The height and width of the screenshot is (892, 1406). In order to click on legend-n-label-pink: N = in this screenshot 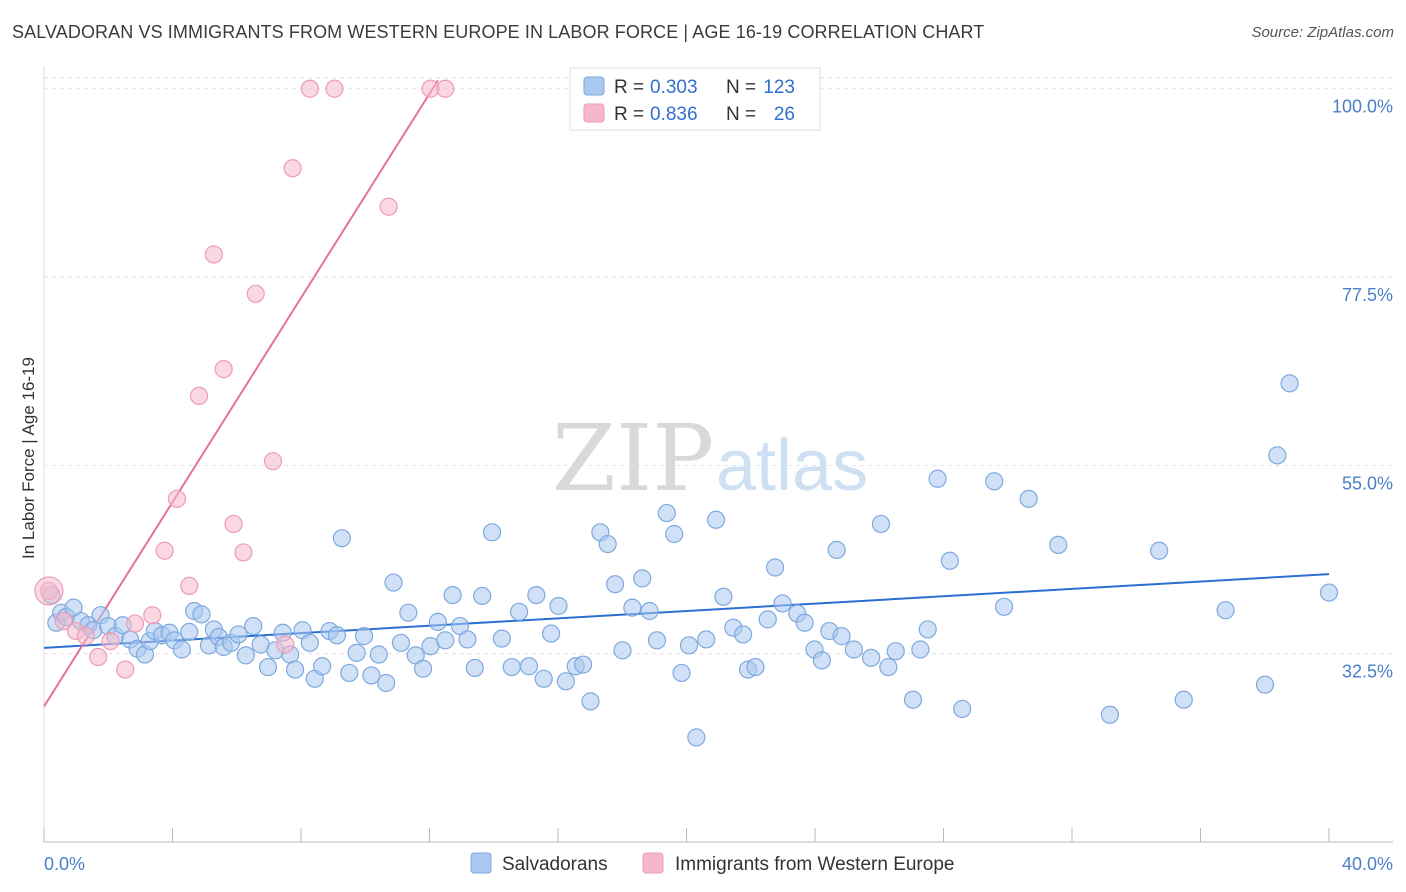, I will do `click(741, 114)`.